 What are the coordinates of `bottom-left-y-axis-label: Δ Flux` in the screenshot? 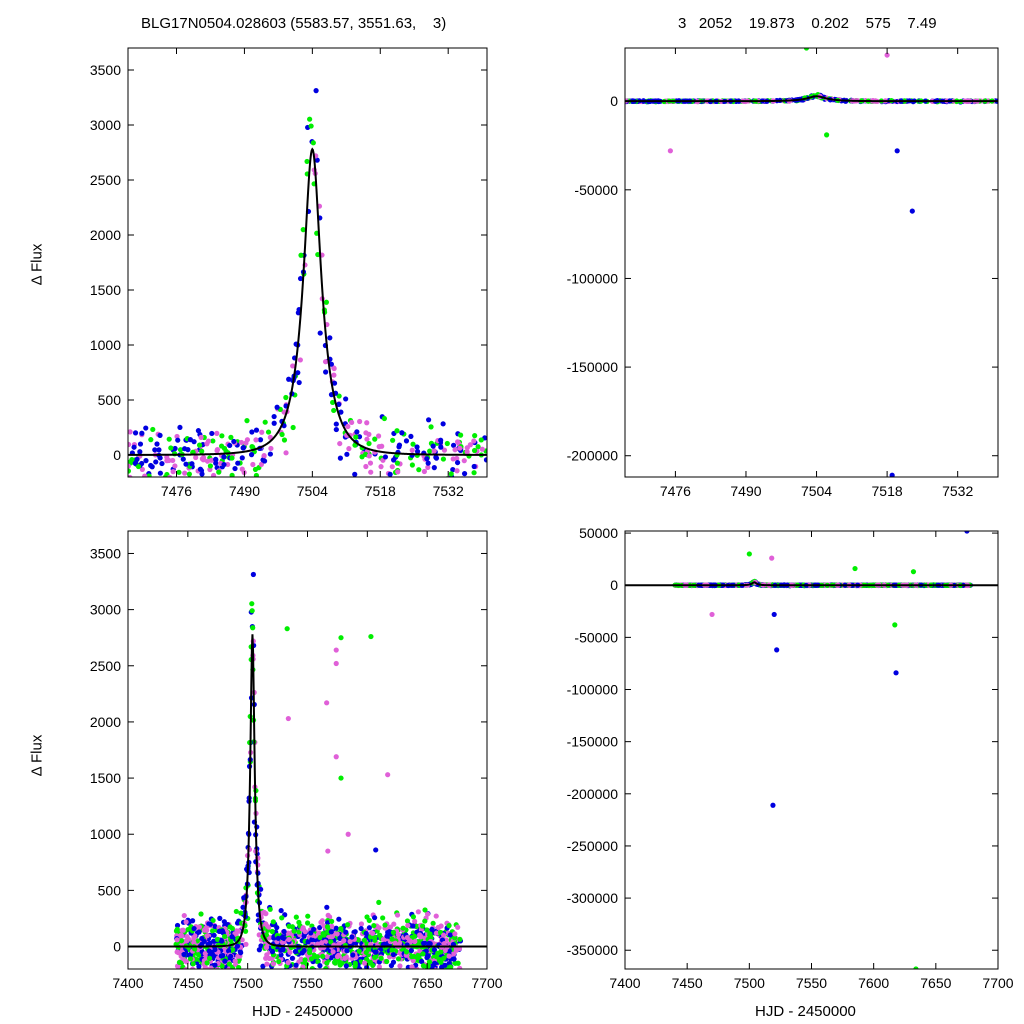 It's located at (37, 755).